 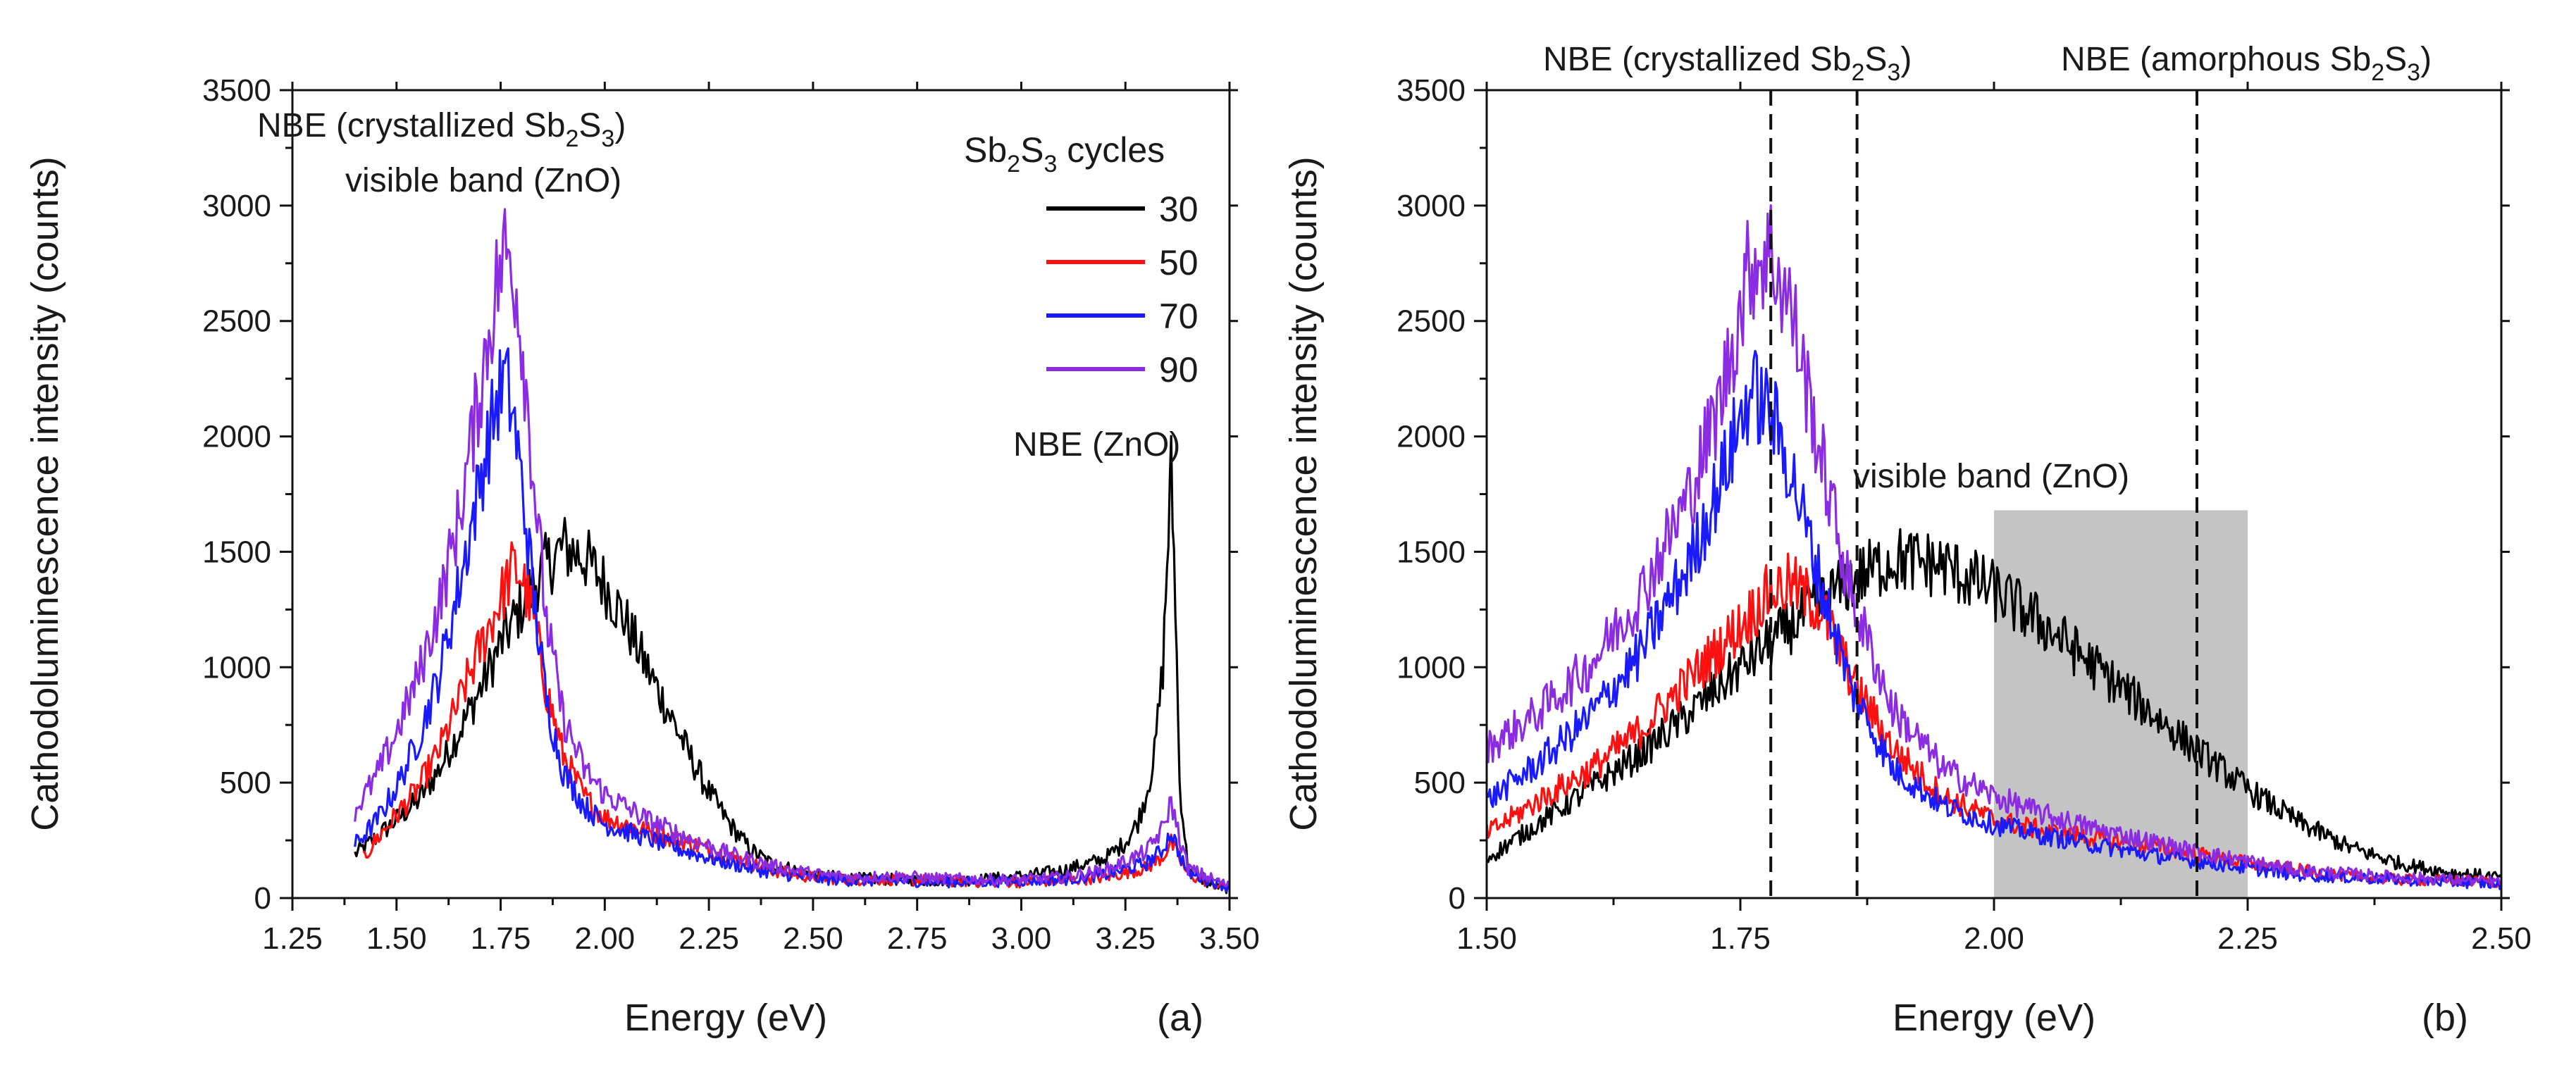 I want to click on panel-a-annotation-nbe-zno: NBE (ZnO), so click(x=1096, y=445).